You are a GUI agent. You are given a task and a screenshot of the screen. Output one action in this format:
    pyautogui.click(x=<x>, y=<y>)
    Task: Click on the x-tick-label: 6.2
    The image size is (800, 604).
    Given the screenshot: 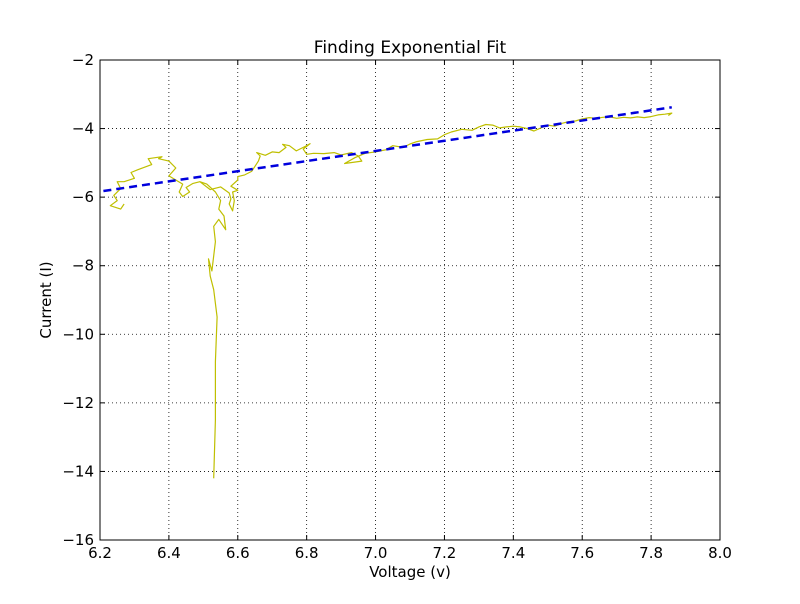 What is the action you would take?
    pyautogui.click(x=100, y=553)
    